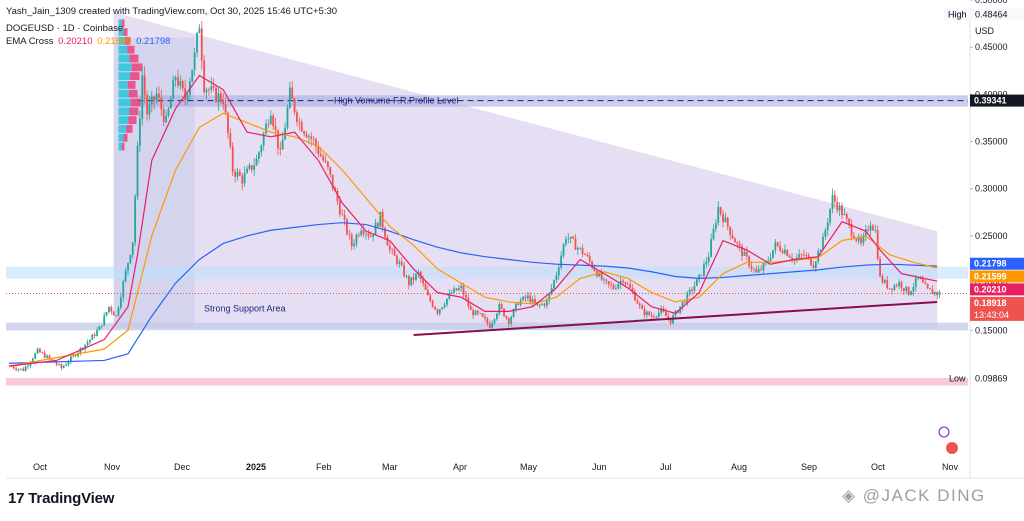  Describe the element at coordinates (487, 381) in the screenshot. I see `low-zone` at that location.